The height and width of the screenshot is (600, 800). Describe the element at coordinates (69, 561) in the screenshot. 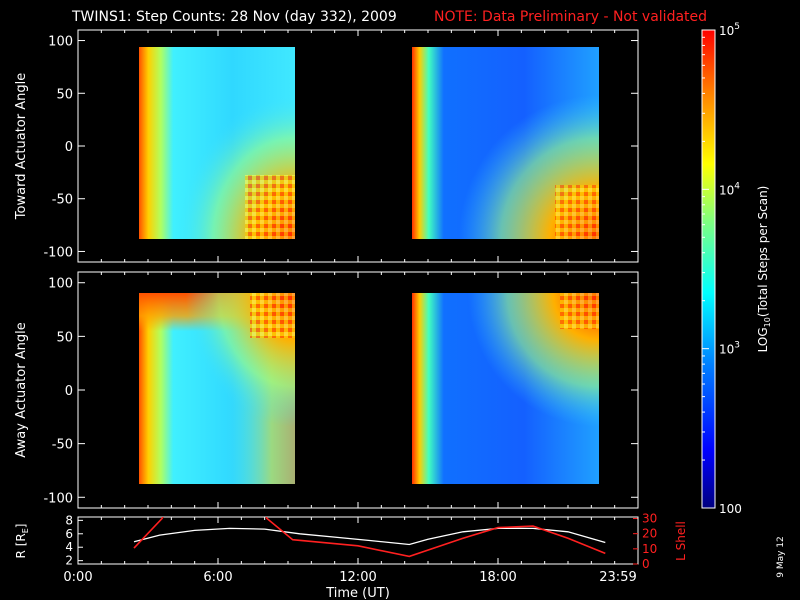

I see `r-ytick-label: 2` at that location.